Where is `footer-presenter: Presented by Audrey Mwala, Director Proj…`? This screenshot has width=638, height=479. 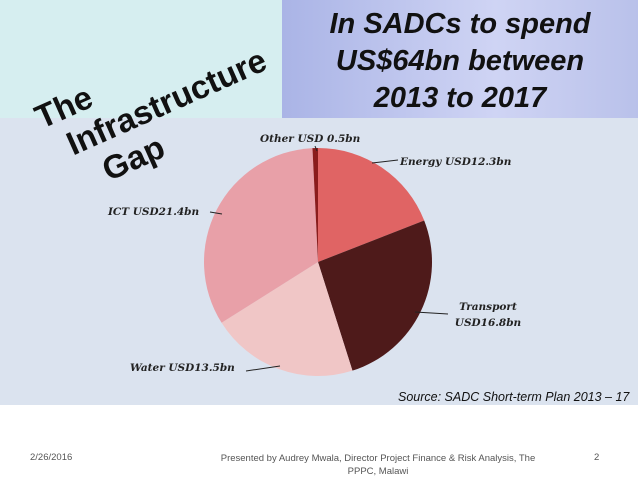
footer-presenter: Presented by Audrey Mwala, Director Proj… is located at coordinates (378, 465).